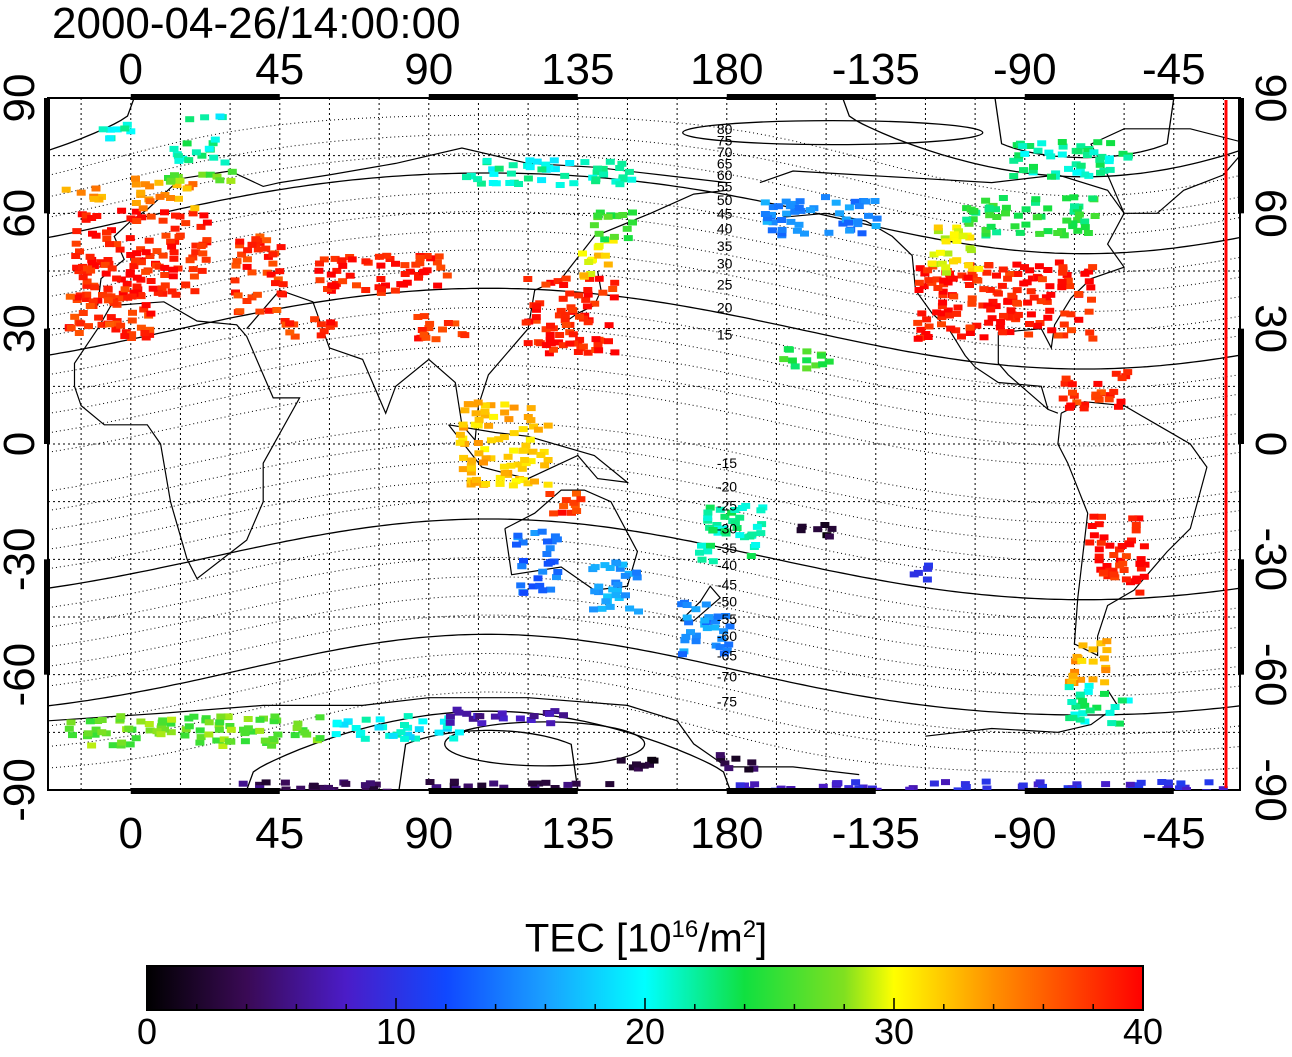  I want to click on coastline-path, so click(454, 736).